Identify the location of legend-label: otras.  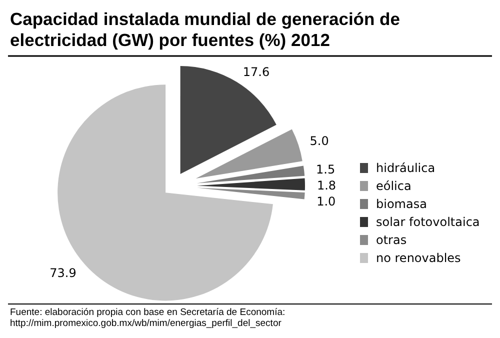
(391, 240).